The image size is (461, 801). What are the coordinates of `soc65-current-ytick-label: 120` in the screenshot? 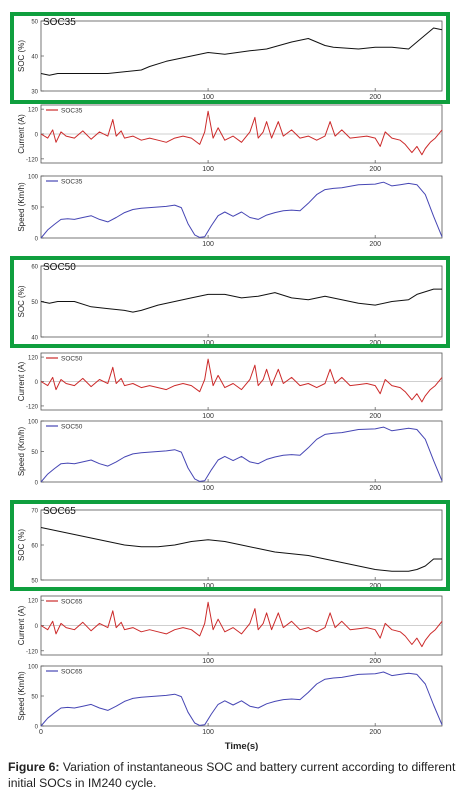 It's located at (33, 602).